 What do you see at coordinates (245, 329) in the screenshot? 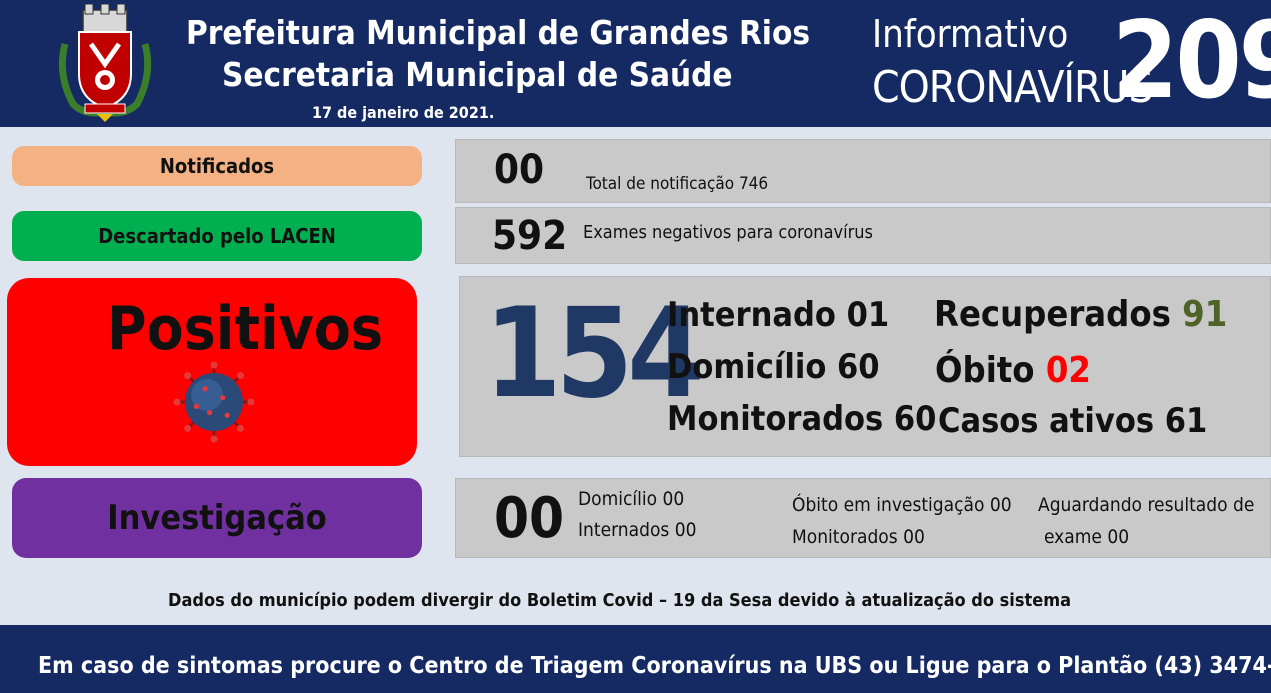
I see `positivos-label-text: Positivos` at bounding box center [245, 329].